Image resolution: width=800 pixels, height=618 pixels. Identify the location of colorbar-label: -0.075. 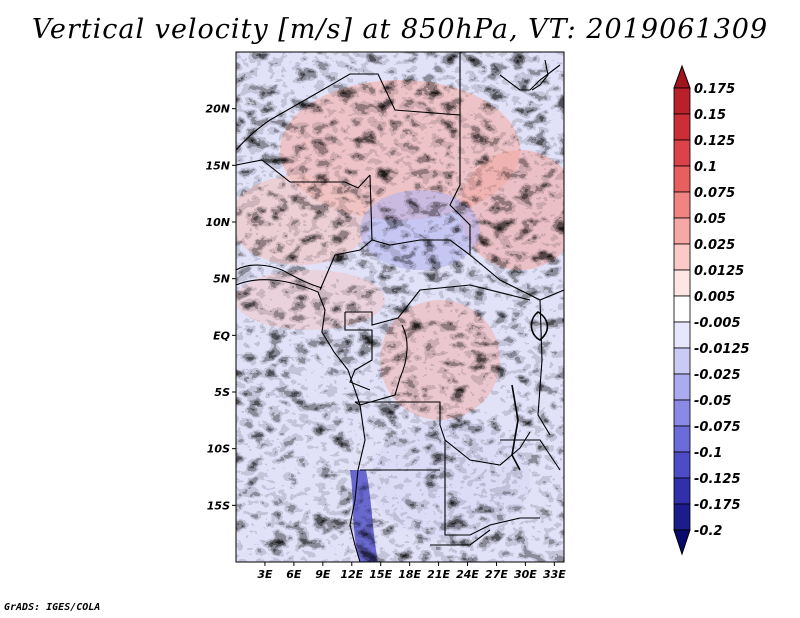
(717, 427).